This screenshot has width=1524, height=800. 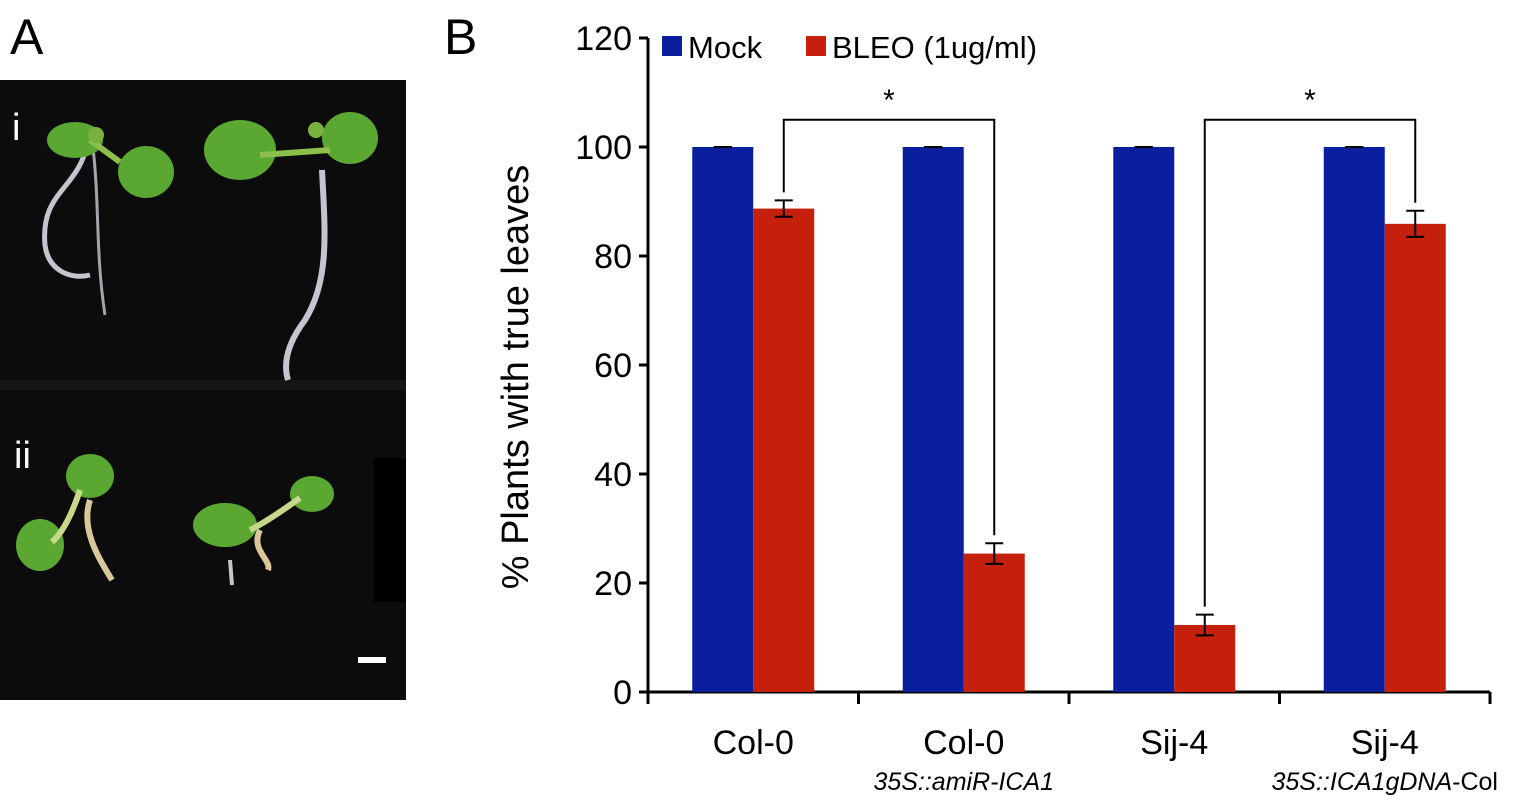 I want to click on photo-row-label-i: i, so click(x=16, y=128).